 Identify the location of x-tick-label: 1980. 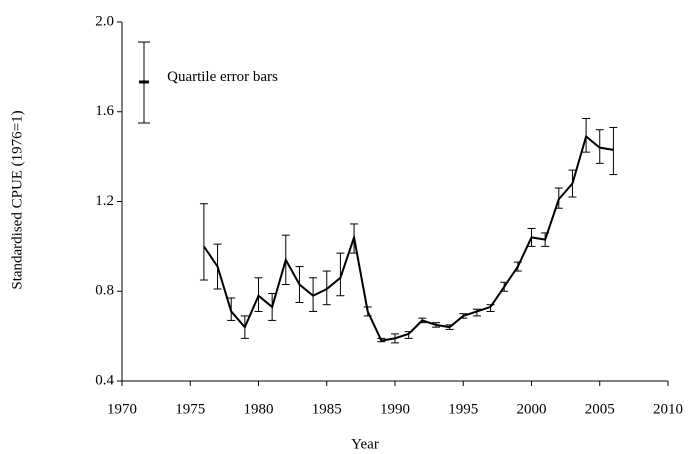
(259, 409).